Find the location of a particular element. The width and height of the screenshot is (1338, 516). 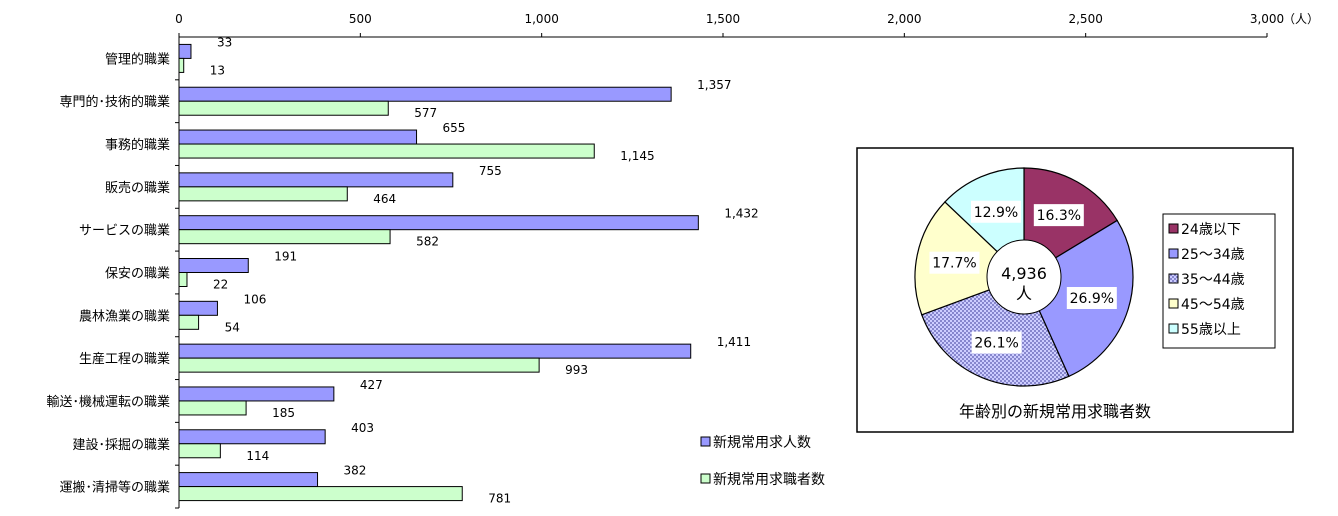

bar-value-label: 1,357 is located at coordinates (714, 85).